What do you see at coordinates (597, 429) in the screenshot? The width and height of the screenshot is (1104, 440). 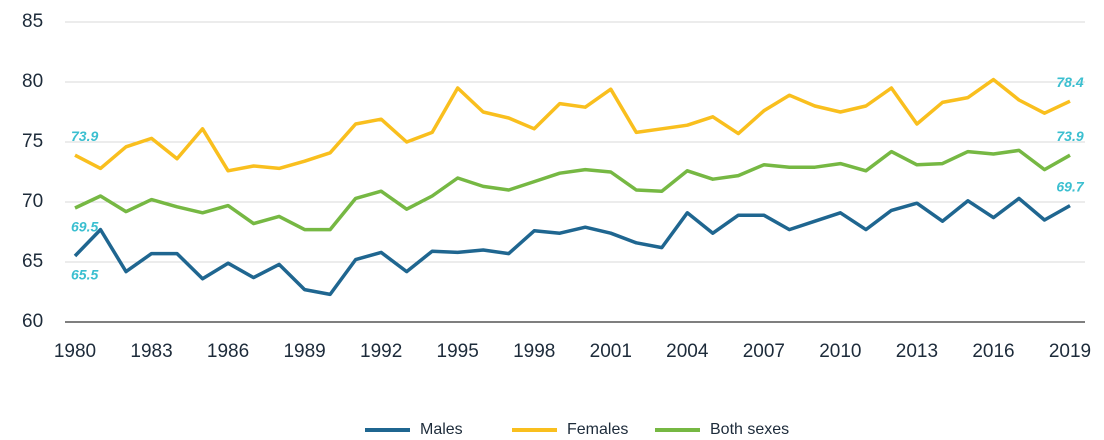 I see `legend-label: Females` at bounding box center [597, 429].